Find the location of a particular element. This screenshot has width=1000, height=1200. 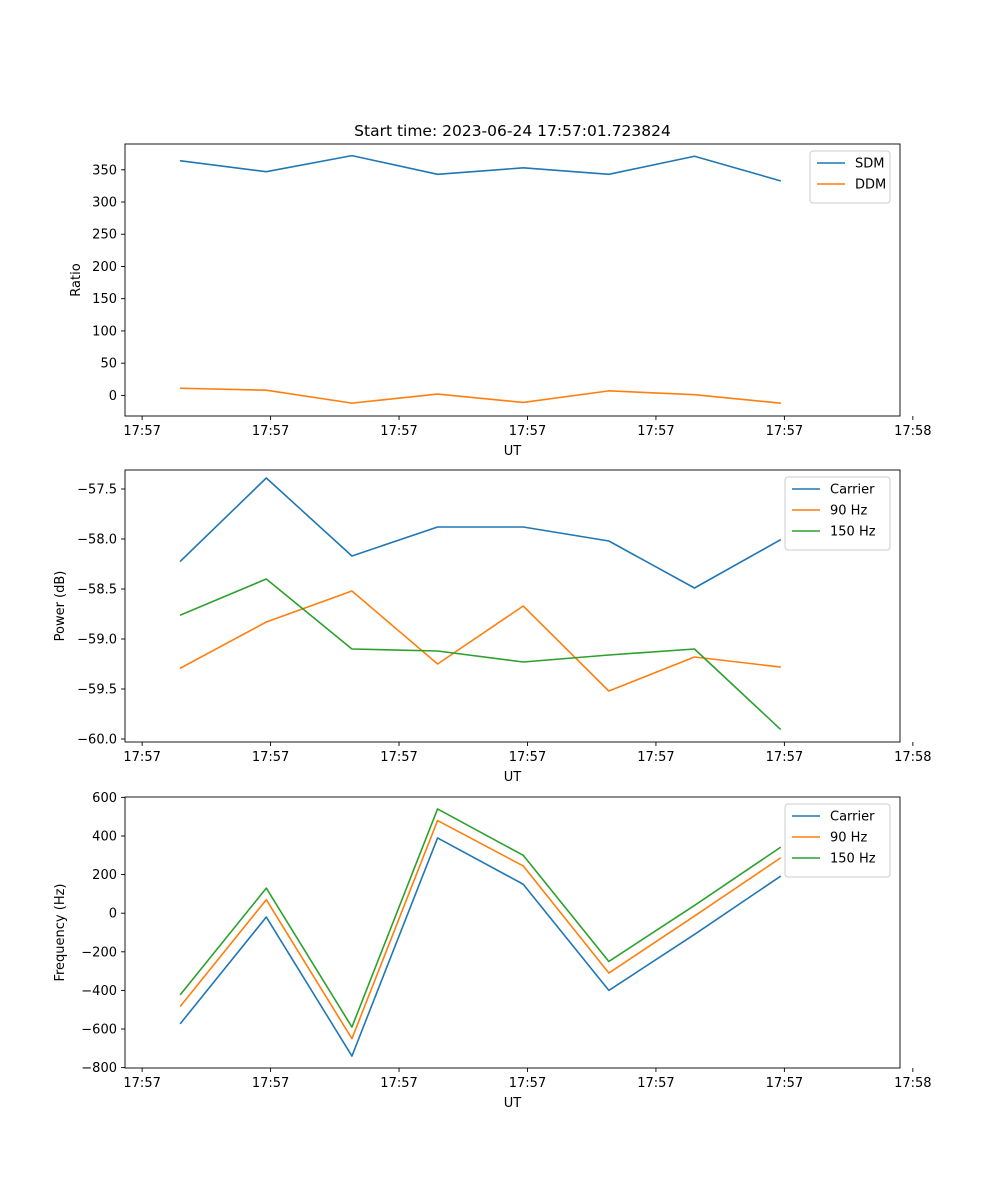

y-tick-label: 400 is located at coordinates (104, 836).